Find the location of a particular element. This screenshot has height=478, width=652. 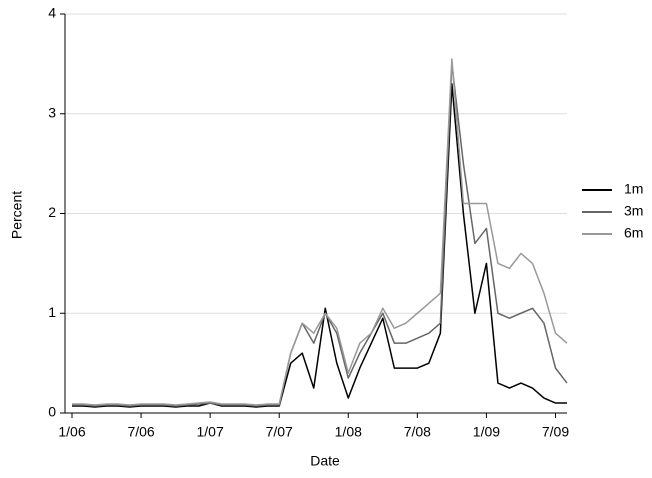

x-tick-label: 7/08 is located at coordinates (417, 432).